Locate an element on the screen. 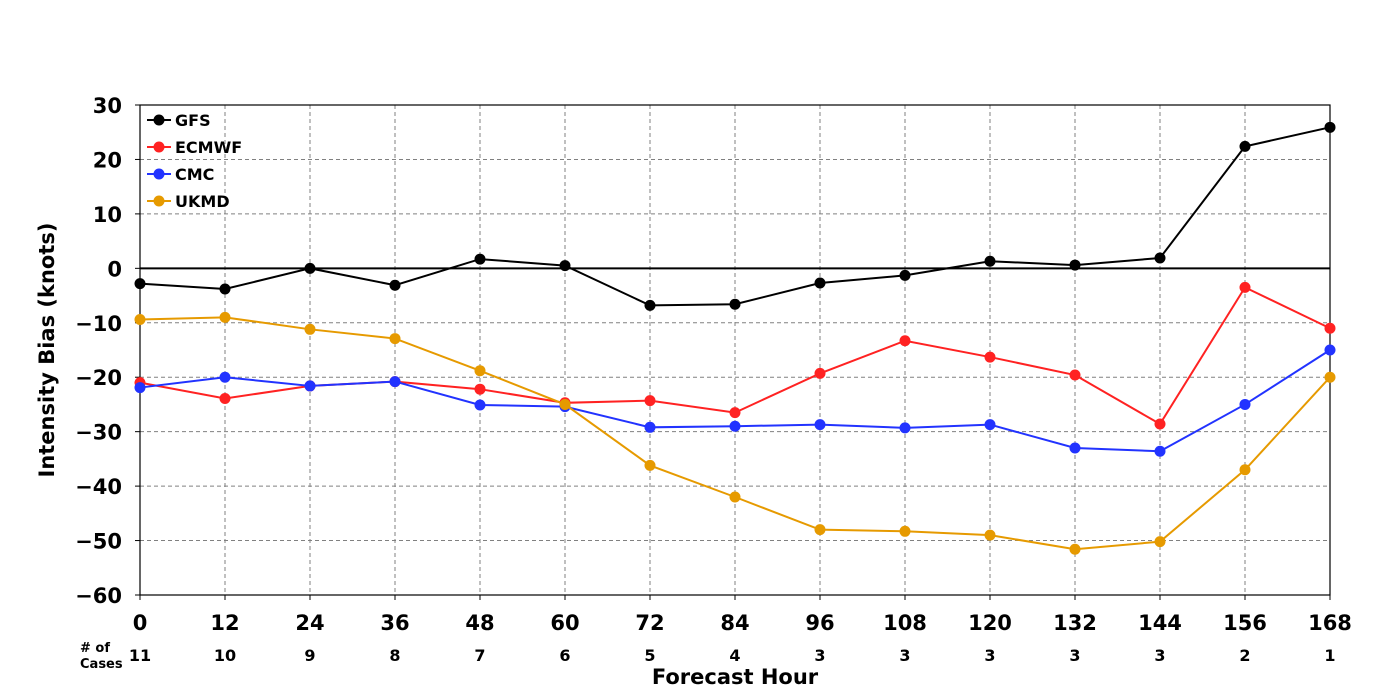  case-count-label: 2 is located at coordinates (1244, 655).